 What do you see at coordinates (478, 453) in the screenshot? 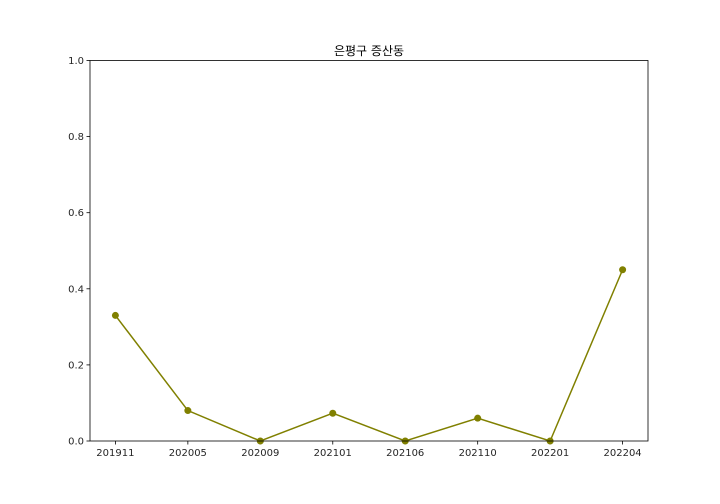
I see `x-tick-label: 202110` at bounding box center [478, 453].